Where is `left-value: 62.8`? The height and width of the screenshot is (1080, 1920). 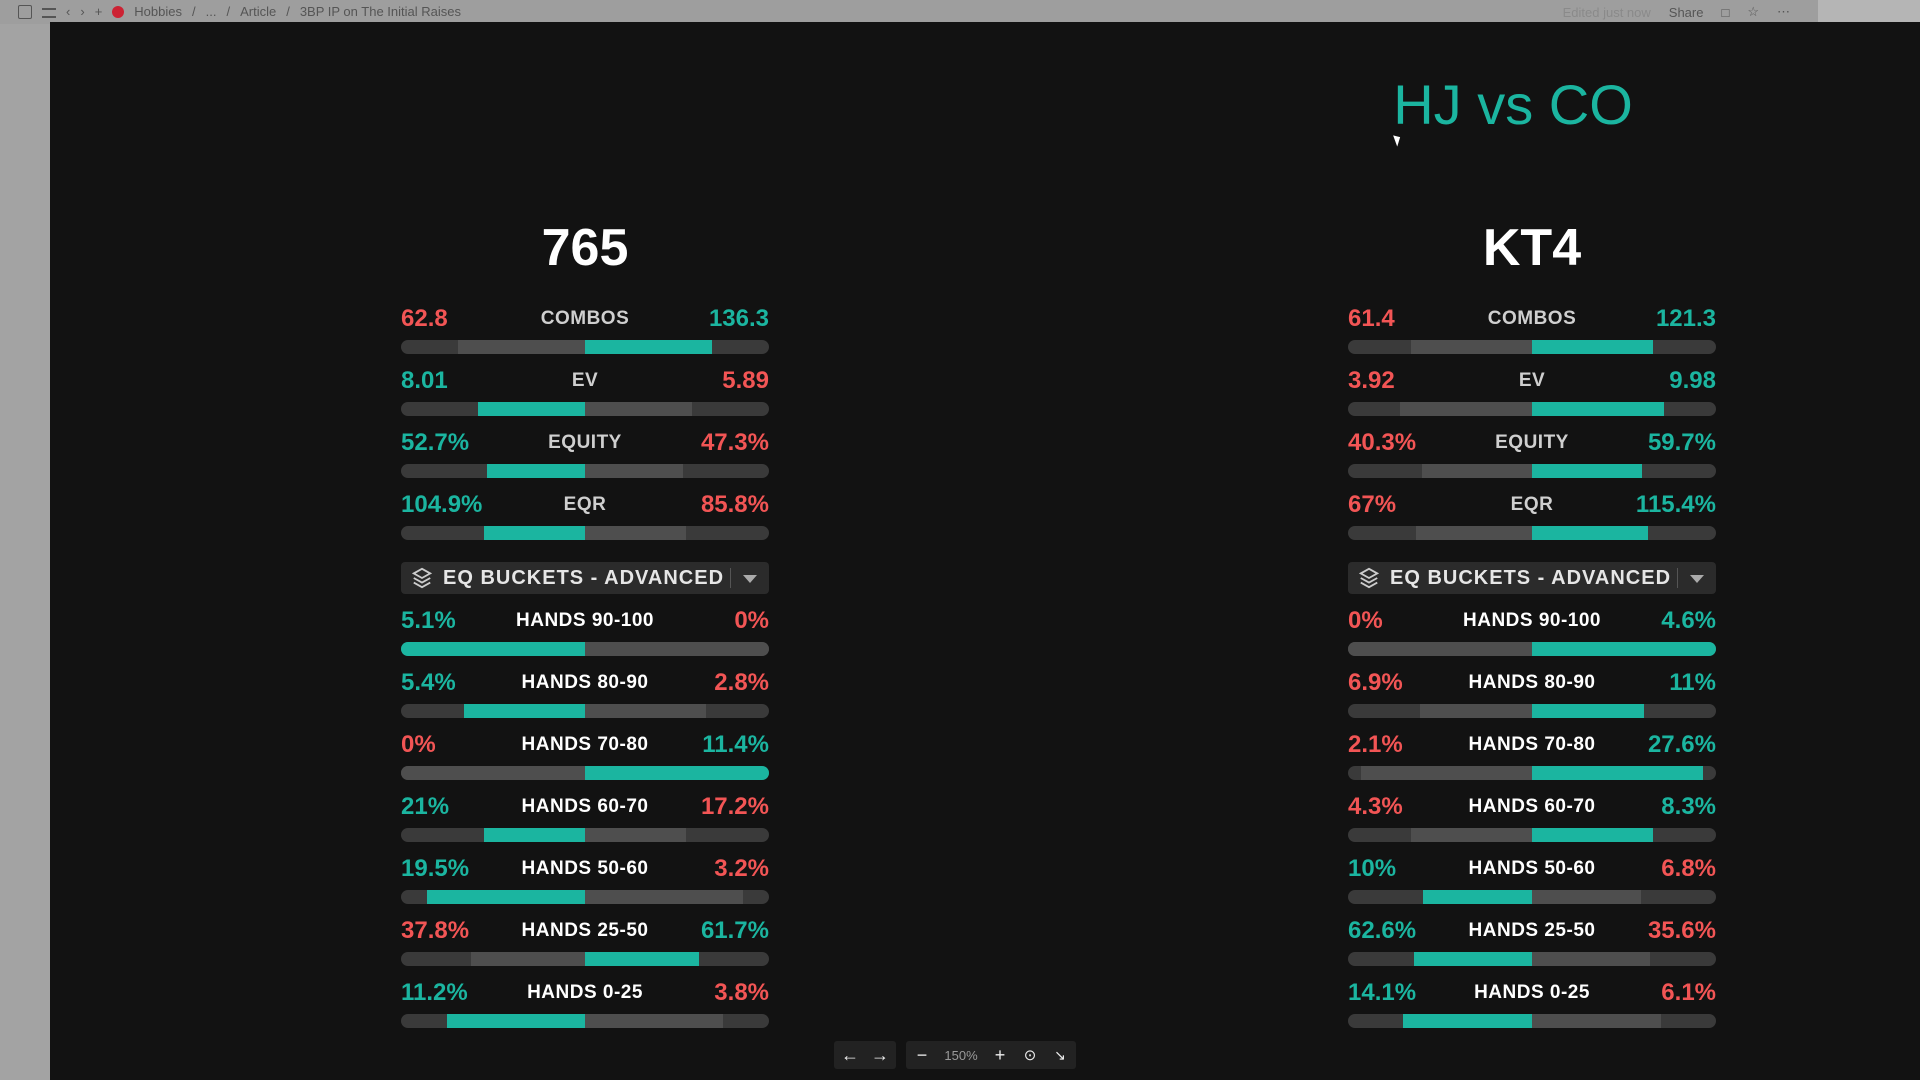 left-value: 62.8 is located at coordinates (424, 318).